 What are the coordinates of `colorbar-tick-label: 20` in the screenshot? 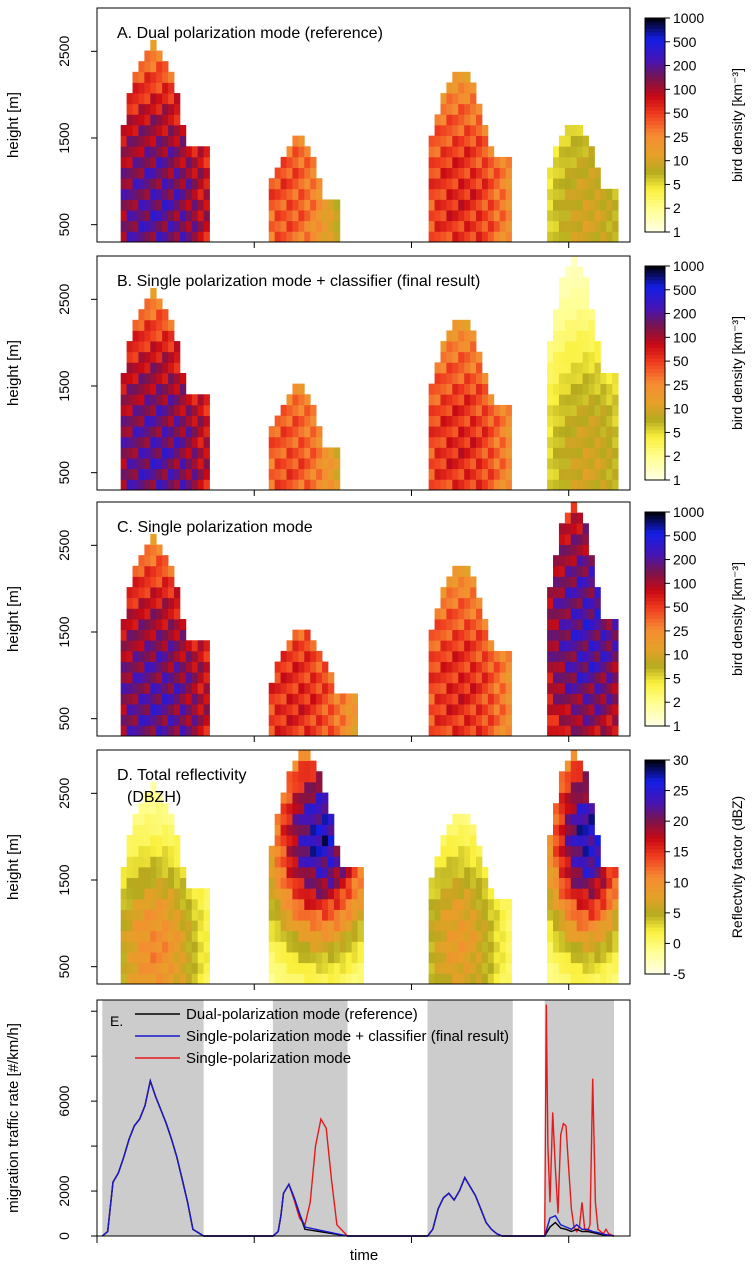 It's located at (681, 821).